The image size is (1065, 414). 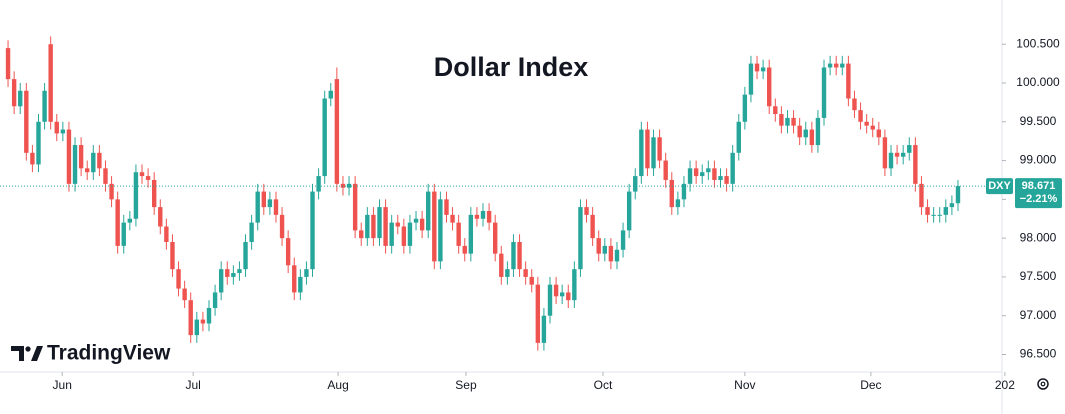 What do you see at coordinates (466, 385) in the screenshot?
I see `x-tick-label: Sep` at bounding box center [466, 385].